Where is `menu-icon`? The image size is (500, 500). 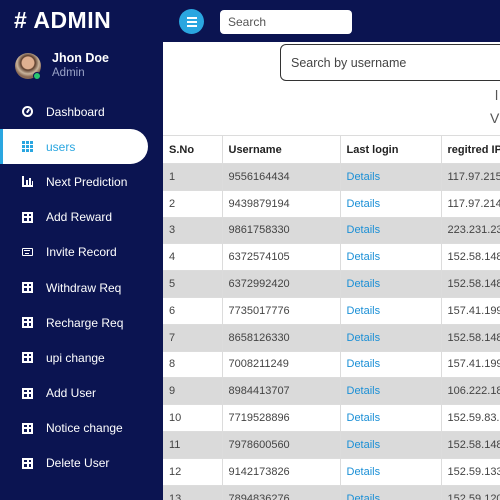 menu-icon is located at coordinates (191, 17).